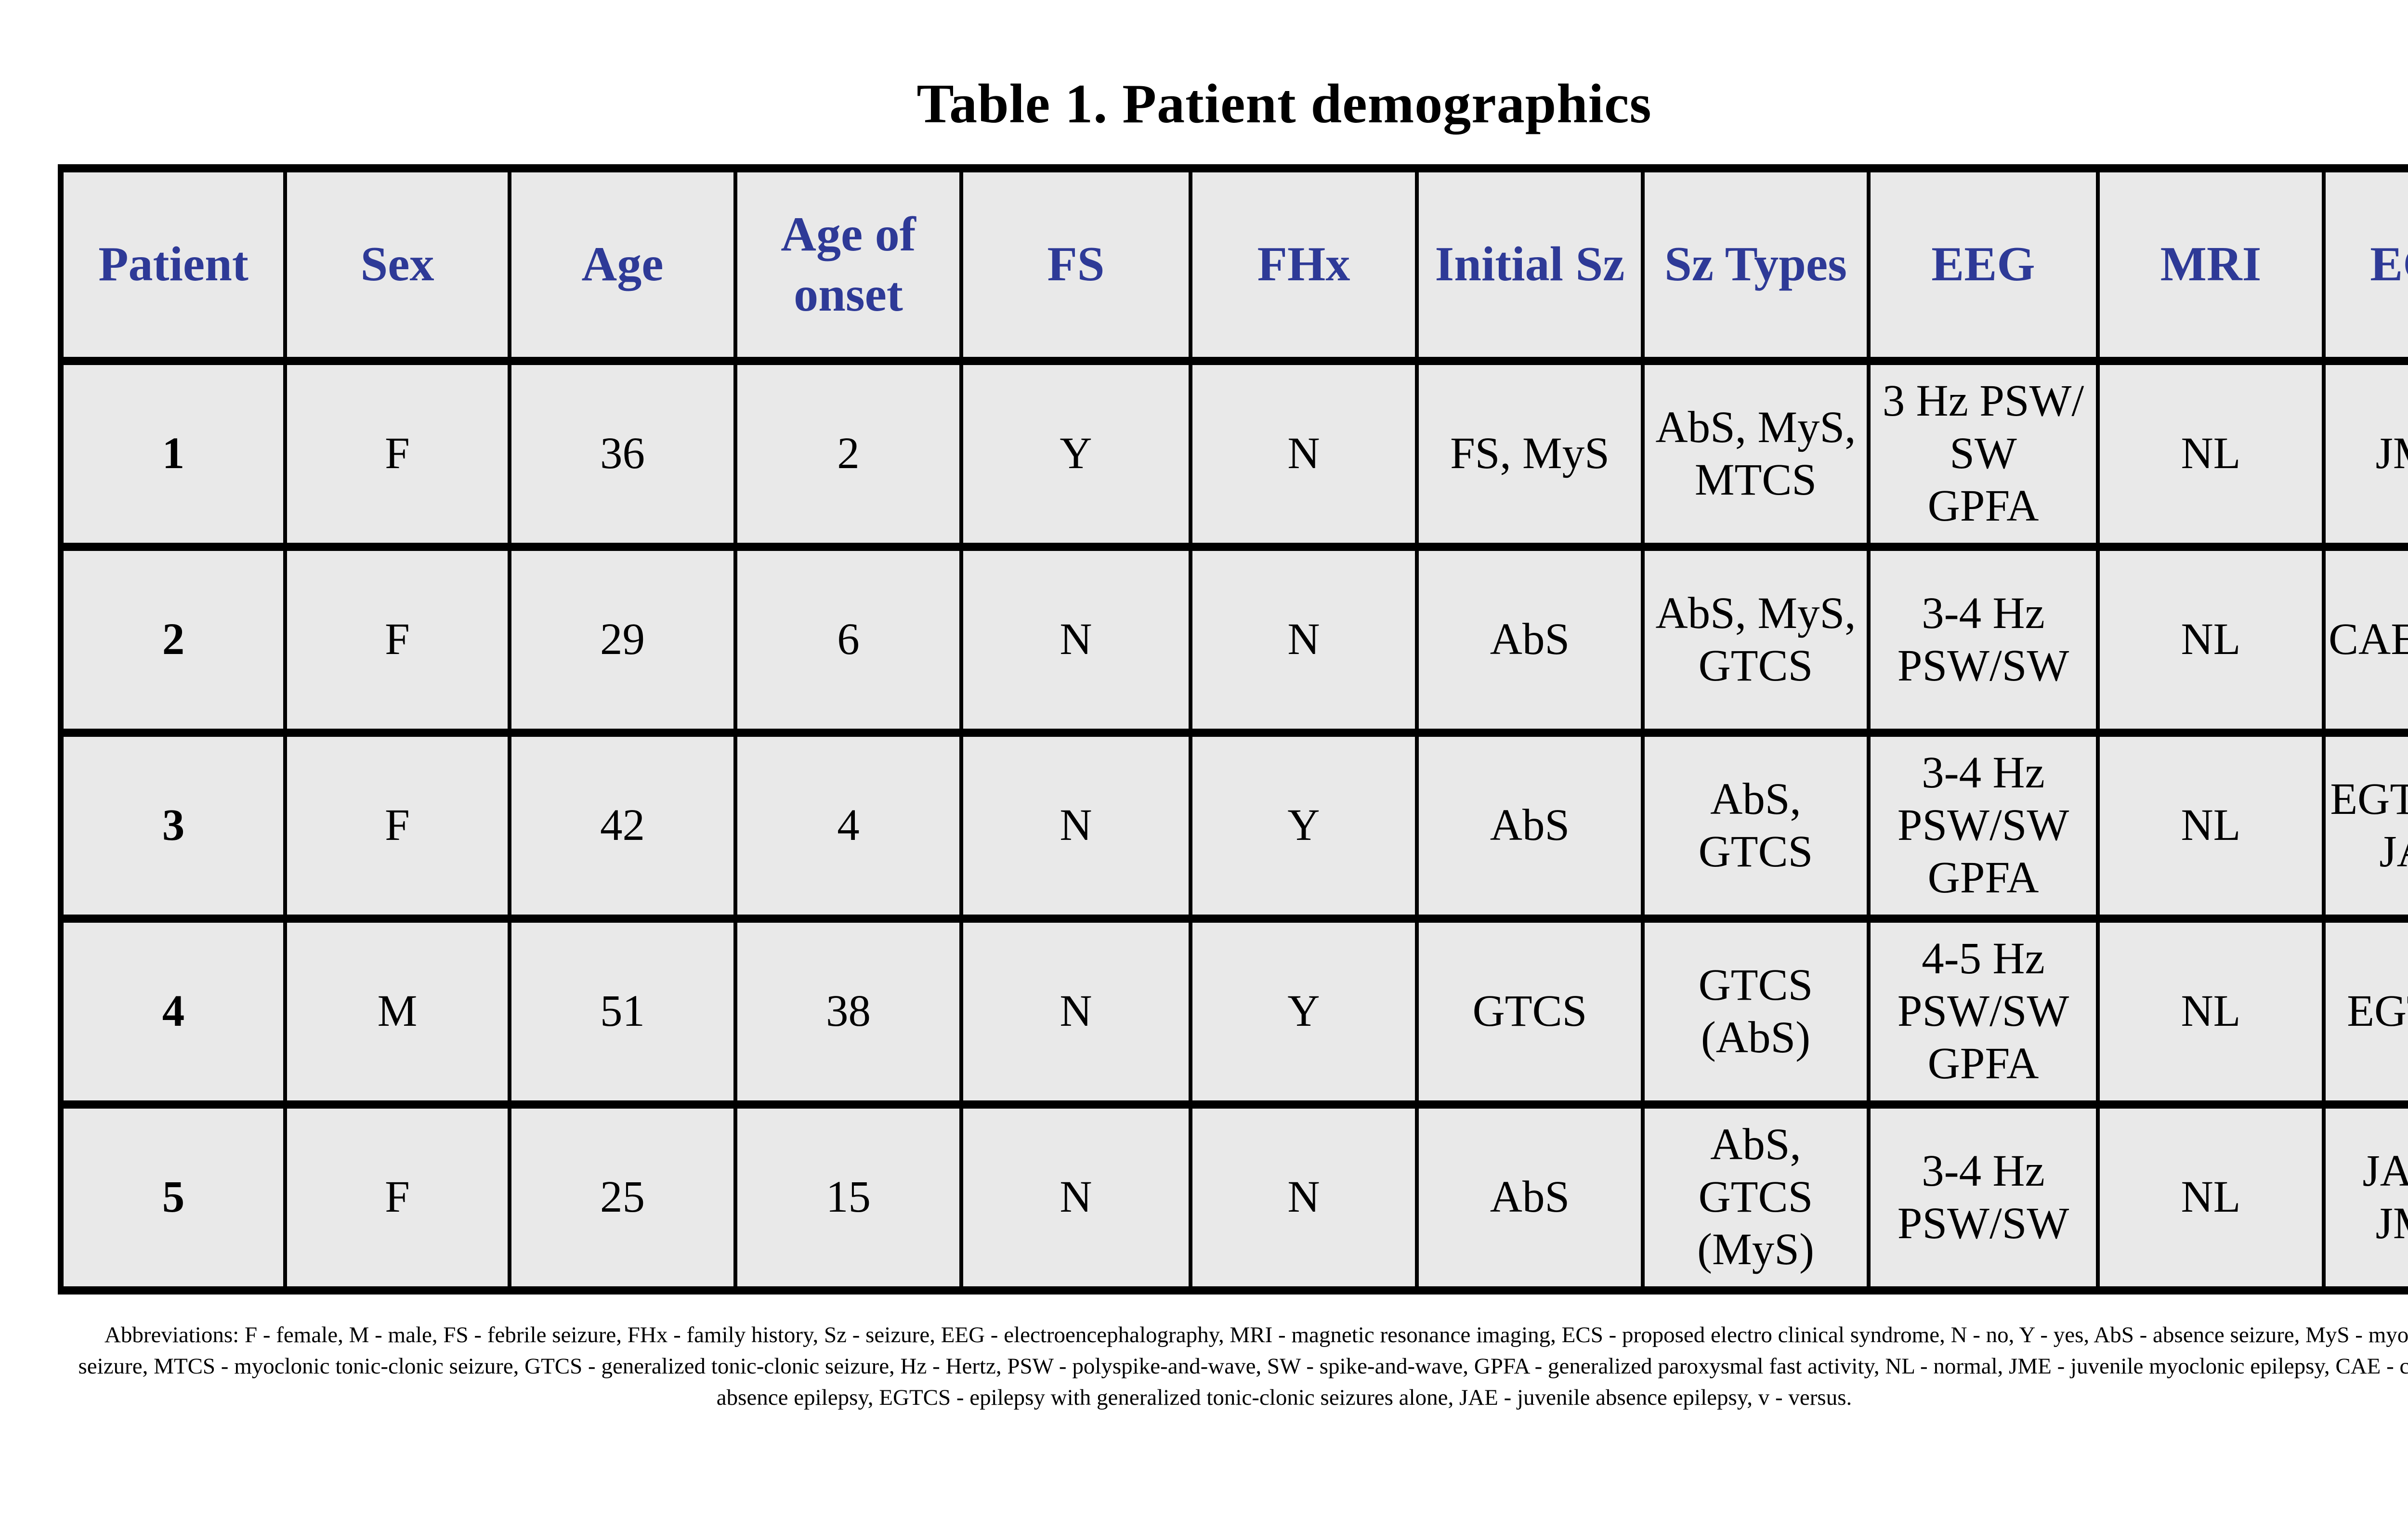  I want to click on cell-patient: 4, so click(173, 1012).